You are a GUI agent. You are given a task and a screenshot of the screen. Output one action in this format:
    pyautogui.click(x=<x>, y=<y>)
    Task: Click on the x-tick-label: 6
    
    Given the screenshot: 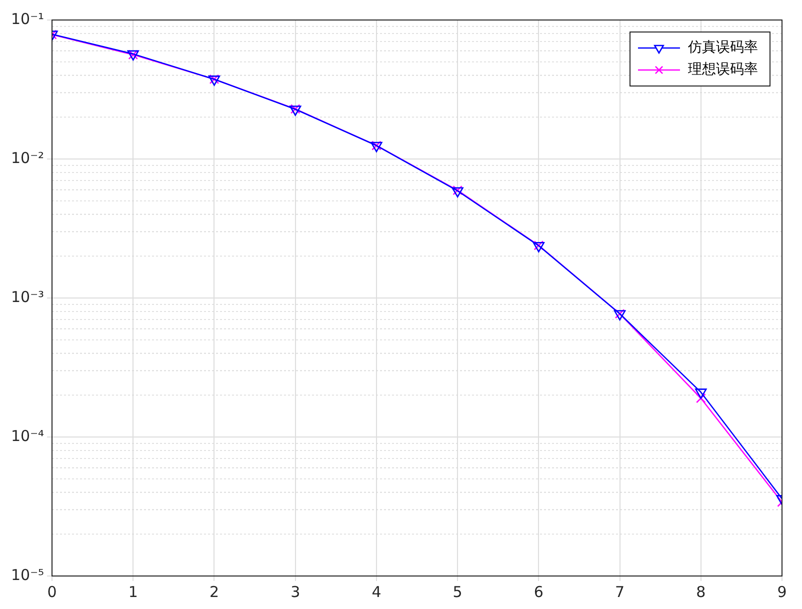 What is the action you would take?
    pyautogui.click(x=539, y=591)
    